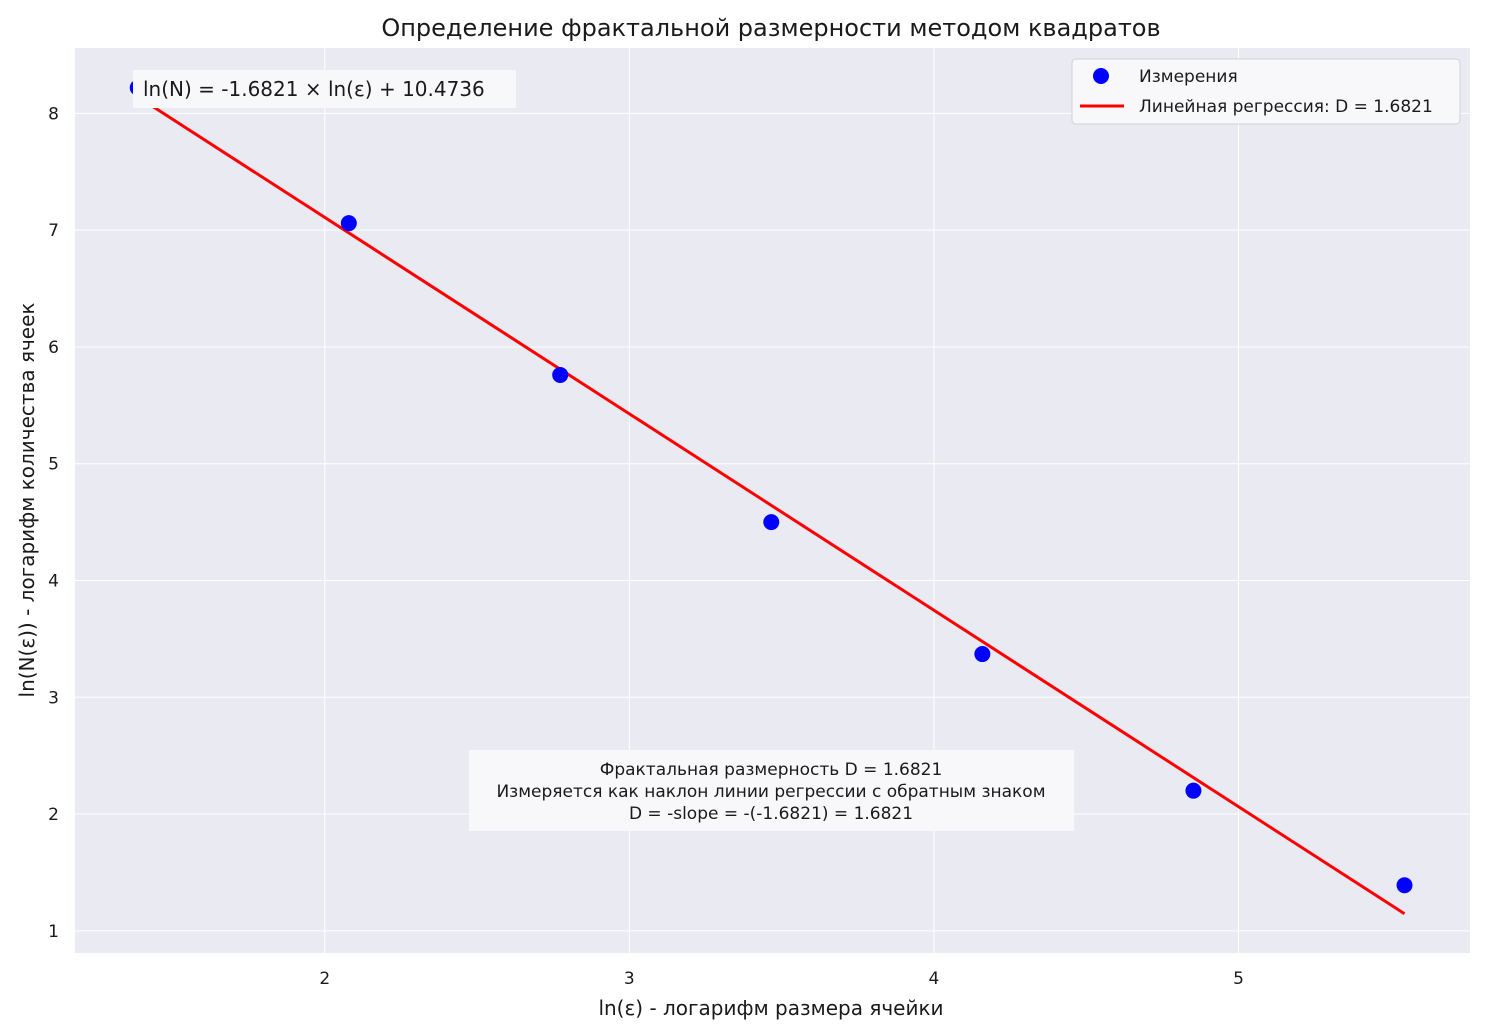 The height and width of the screenshot is (1034, 1485). Describe the element at coordinates (27, 500) in the screenshot. I see `y-axis-label: ln(N(ε)) - логарифм количества ячеек` at that location.